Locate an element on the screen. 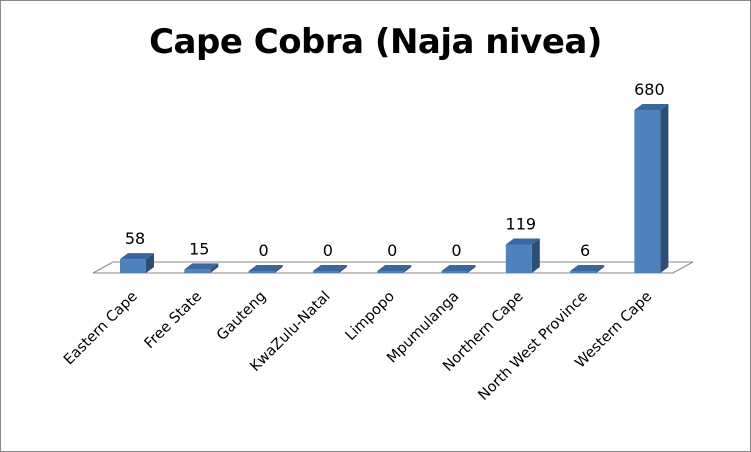 The width and height of the screenshot is (751, 452). data-label: 6 is located at coordinates (585, 250).